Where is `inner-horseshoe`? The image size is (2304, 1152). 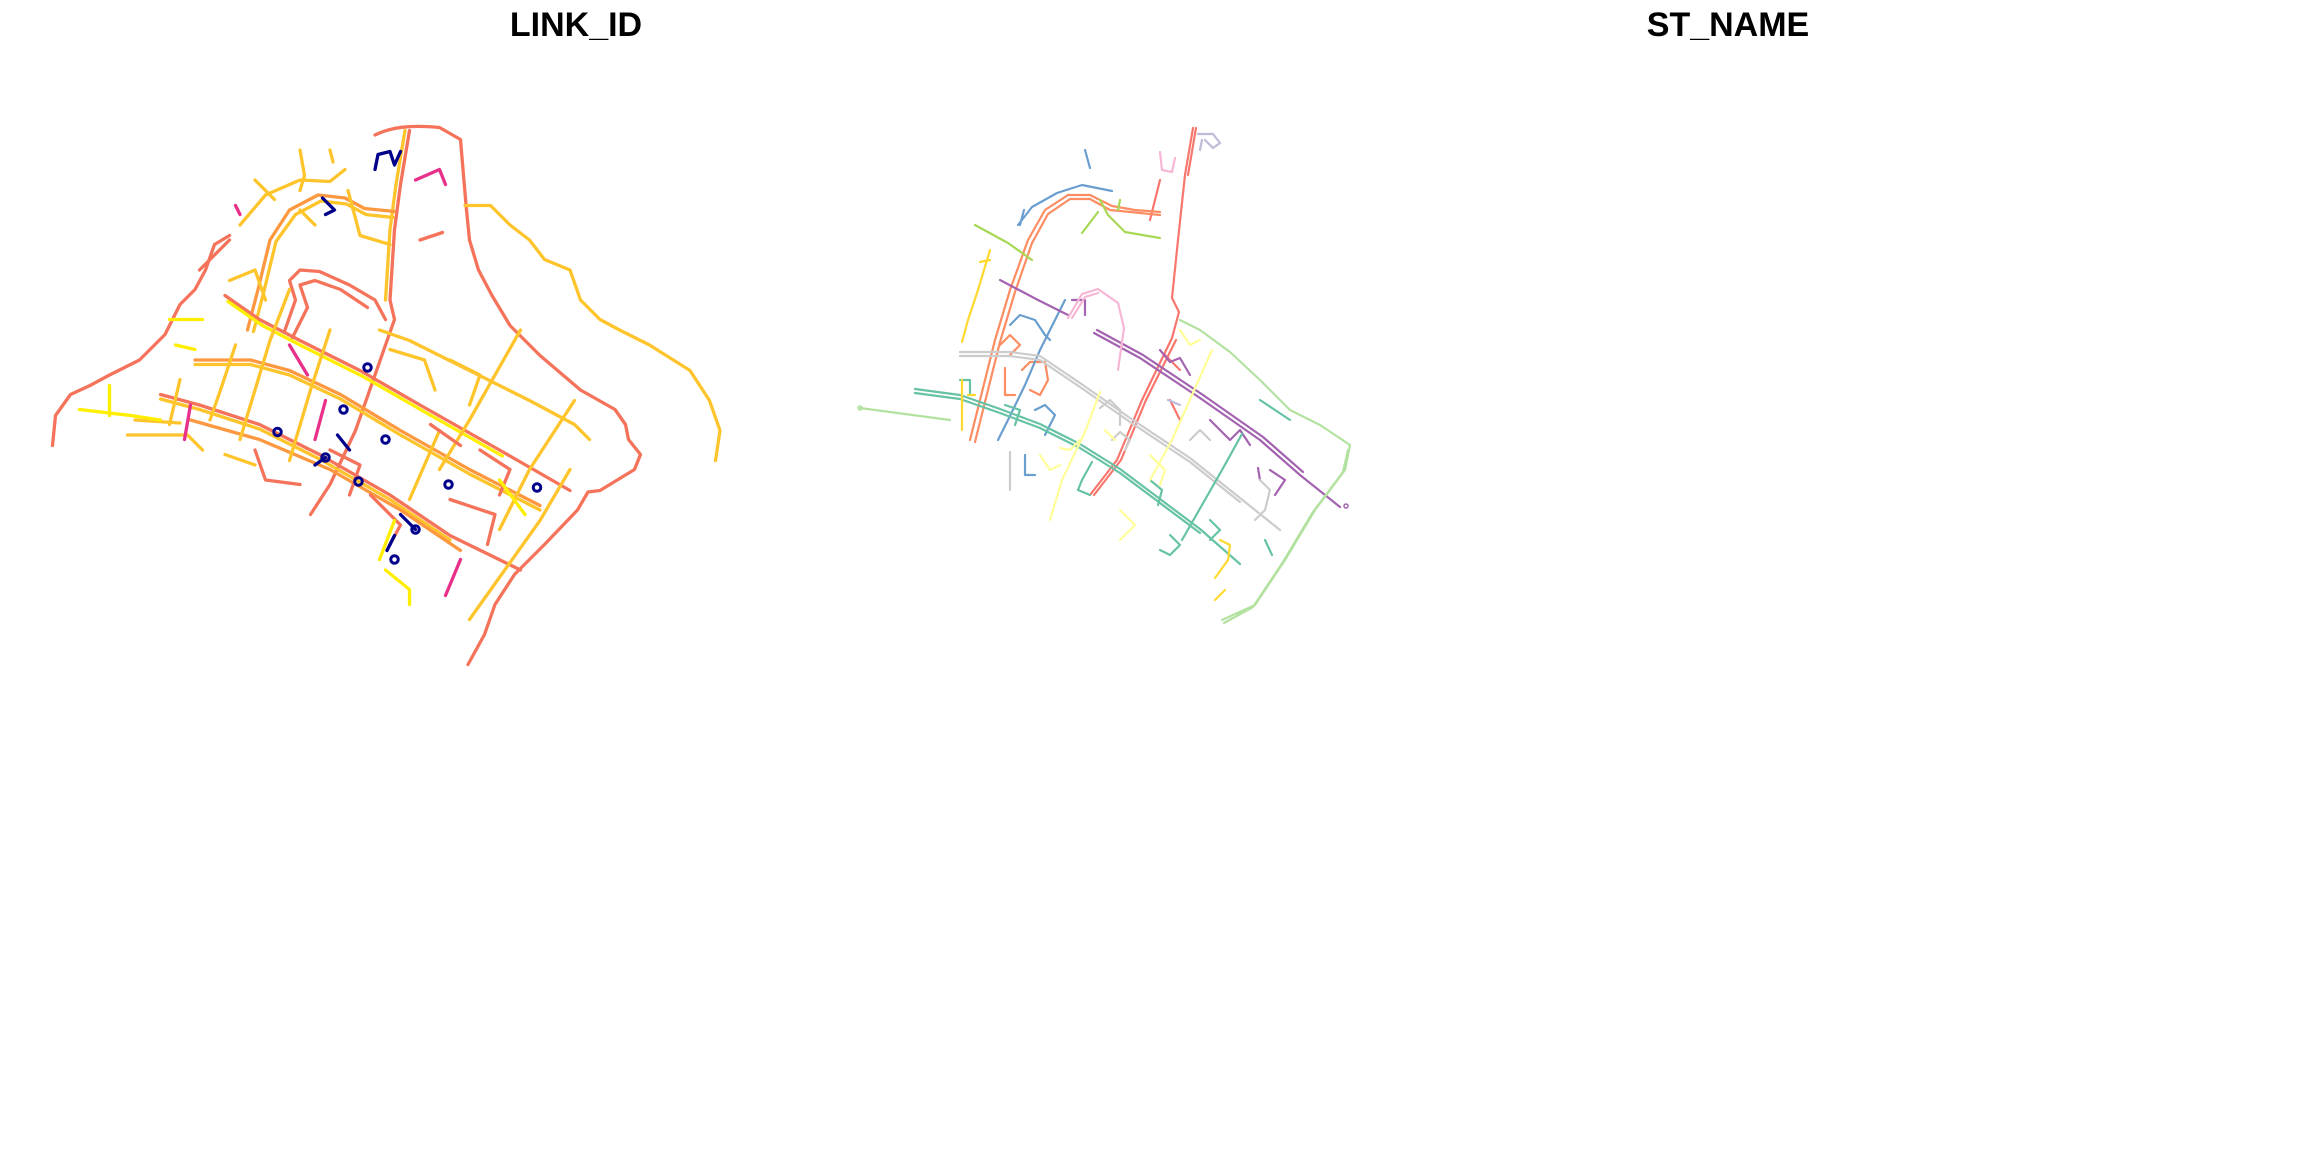 inner-horseshoe is located at coordinates (335, 304).